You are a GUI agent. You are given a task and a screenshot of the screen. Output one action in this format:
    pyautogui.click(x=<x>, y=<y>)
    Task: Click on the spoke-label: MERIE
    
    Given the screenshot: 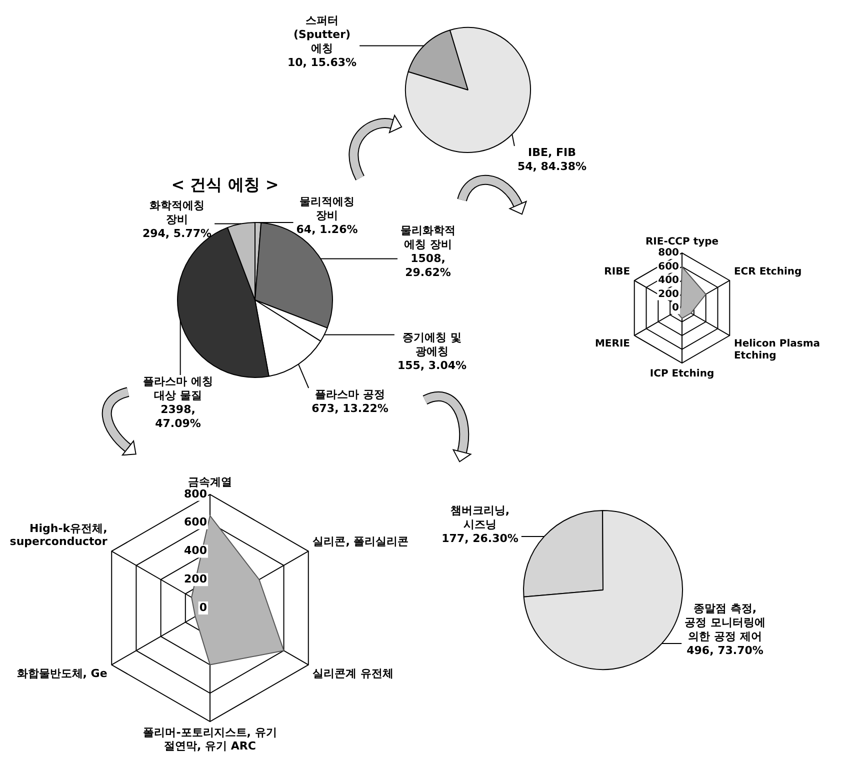 What is the action you would take?
    pyautogui.click(x=612, y=344)
    